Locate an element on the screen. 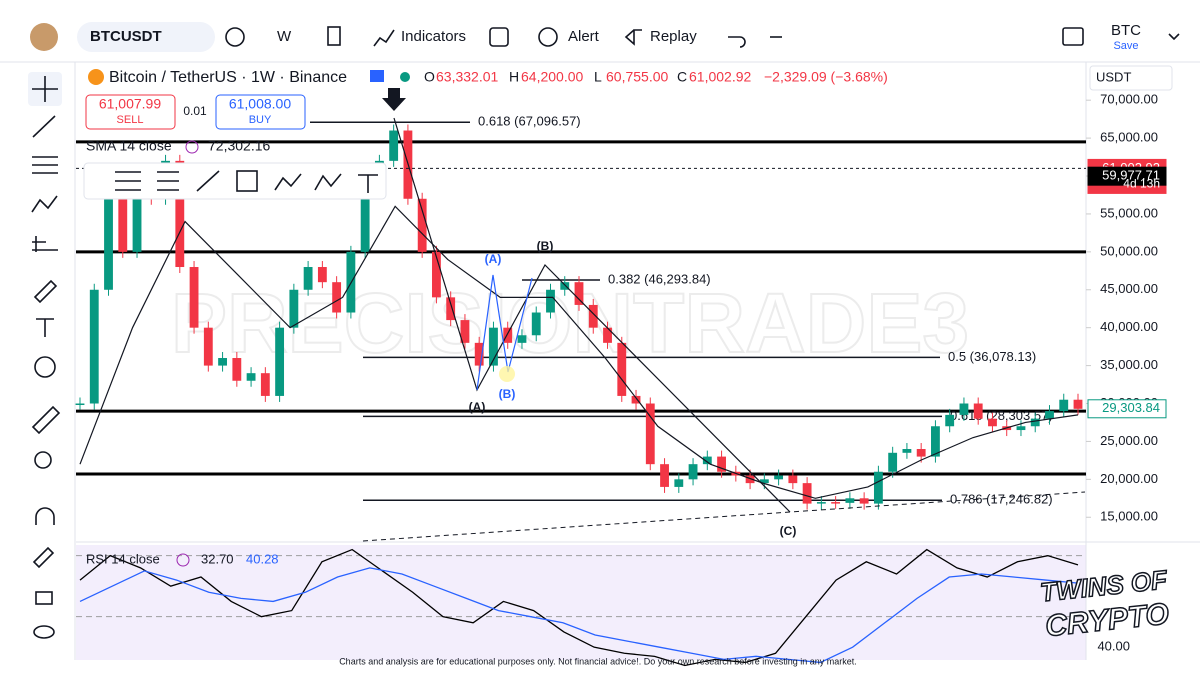 The height and width of the screenshot is (680, 1200). y-tick-label: 15,000.00 is located at coordinates (1129, 516).